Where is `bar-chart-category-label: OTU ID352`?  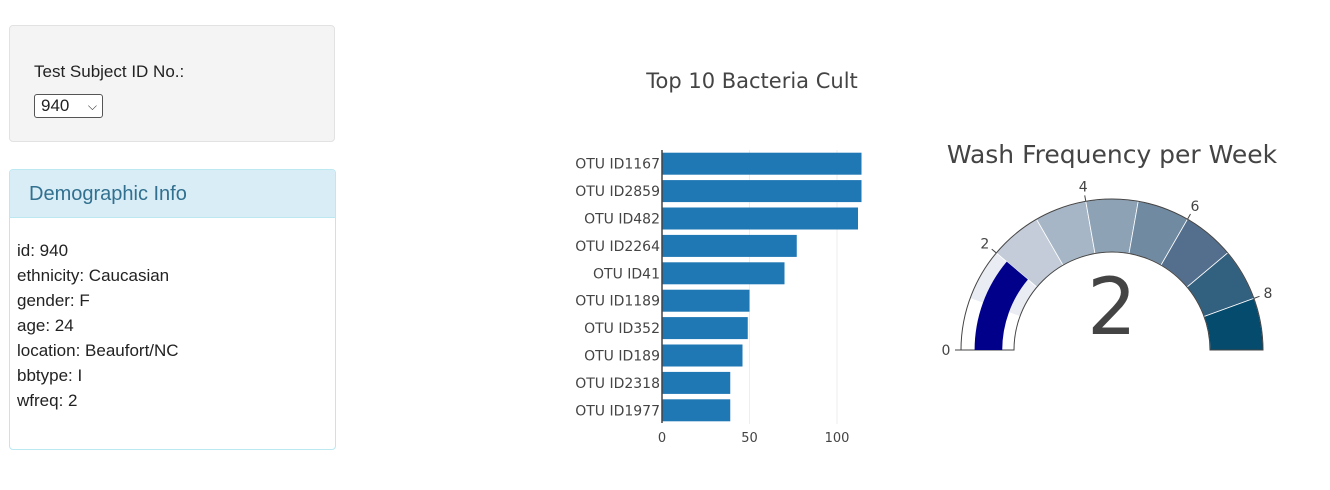 bar-chart-category-label: OTU ID352 is located at coordinates (622, 329).